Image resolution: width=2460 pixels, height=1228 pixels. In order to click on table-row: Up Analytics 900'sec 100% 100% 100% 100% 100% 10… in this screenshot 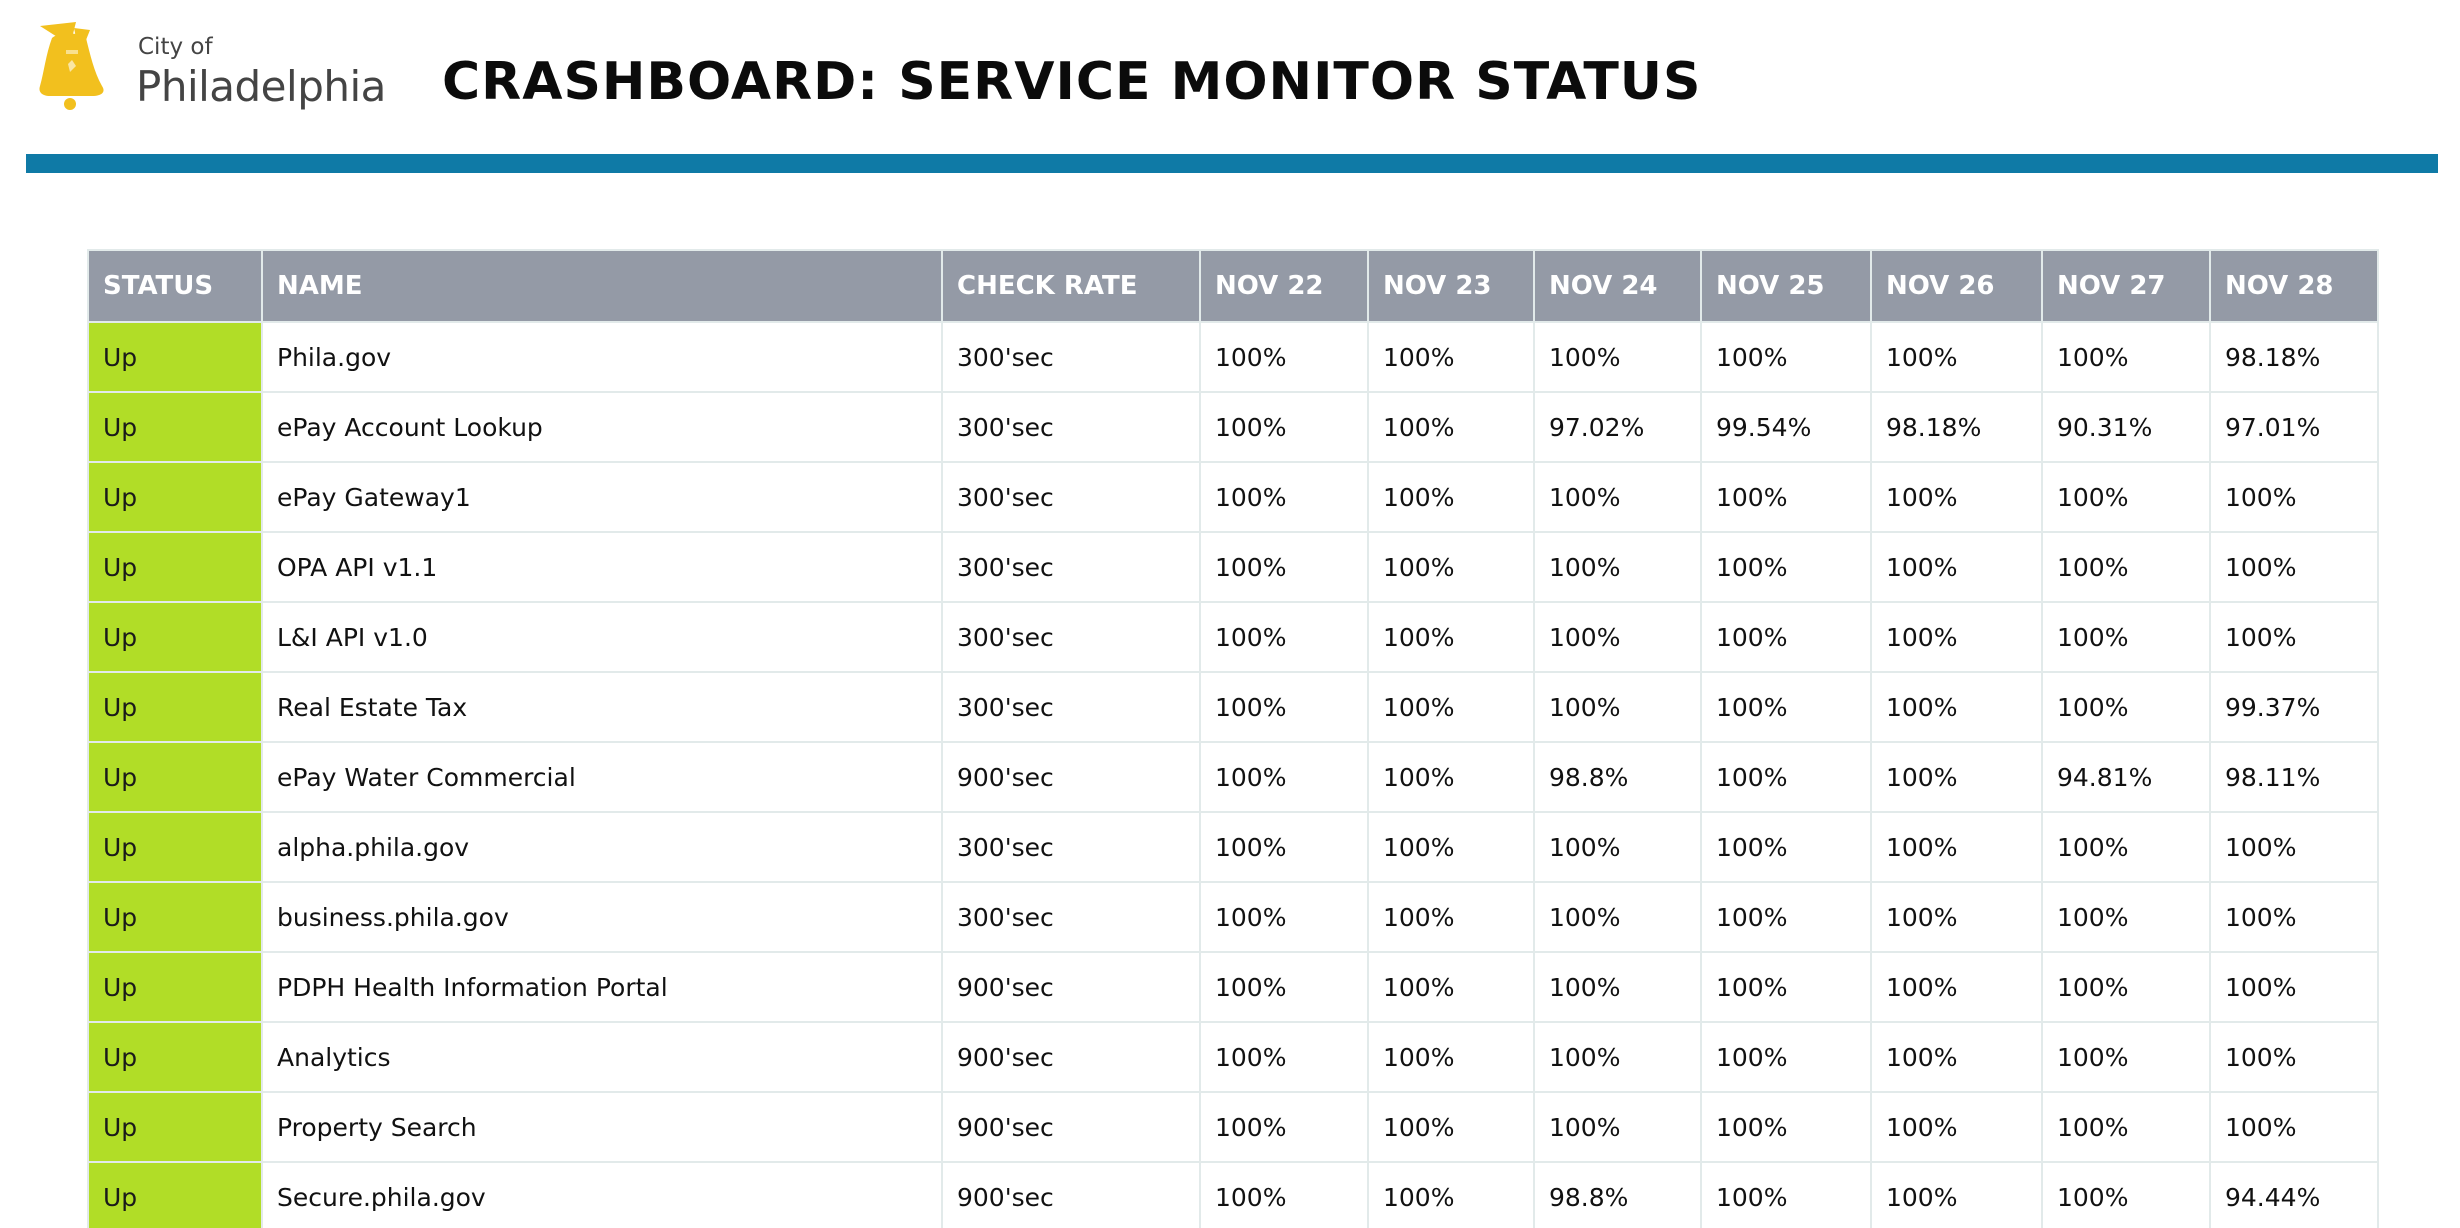, I will do `click(1233, 1057)`.